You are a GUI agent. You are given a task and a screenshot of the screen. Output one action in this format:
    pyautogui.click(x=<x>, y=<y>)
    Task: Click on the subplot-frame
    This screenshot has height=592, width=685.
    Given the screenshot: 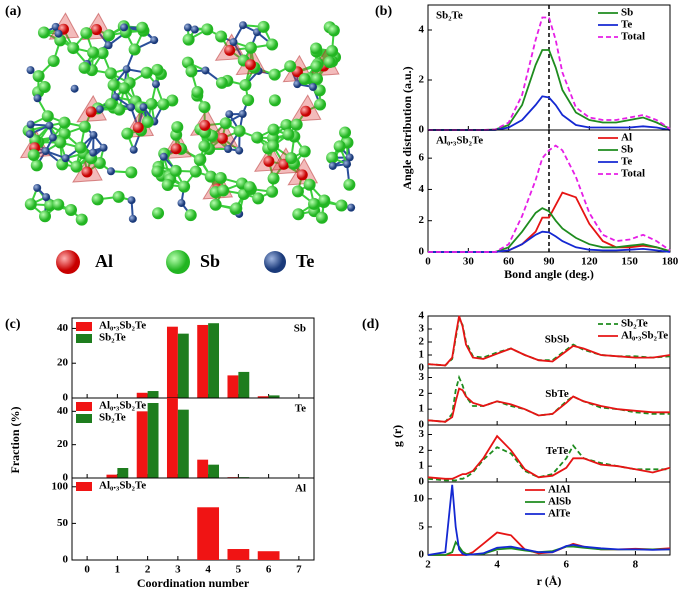 What is the action you would take?
    pyautogui.click(x=549, y=191)
    